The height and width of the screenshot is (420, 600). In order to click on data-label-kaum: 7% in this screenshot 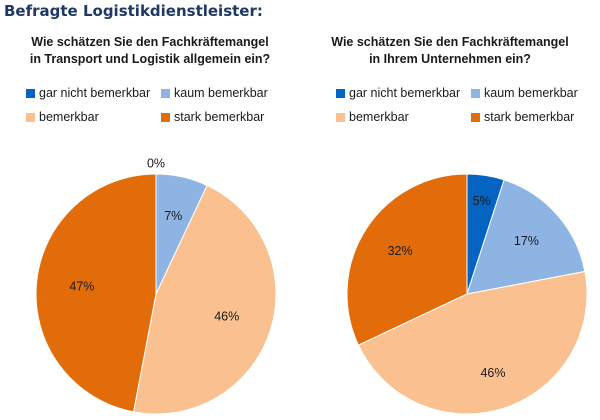, I will do `click(173, 216)`.